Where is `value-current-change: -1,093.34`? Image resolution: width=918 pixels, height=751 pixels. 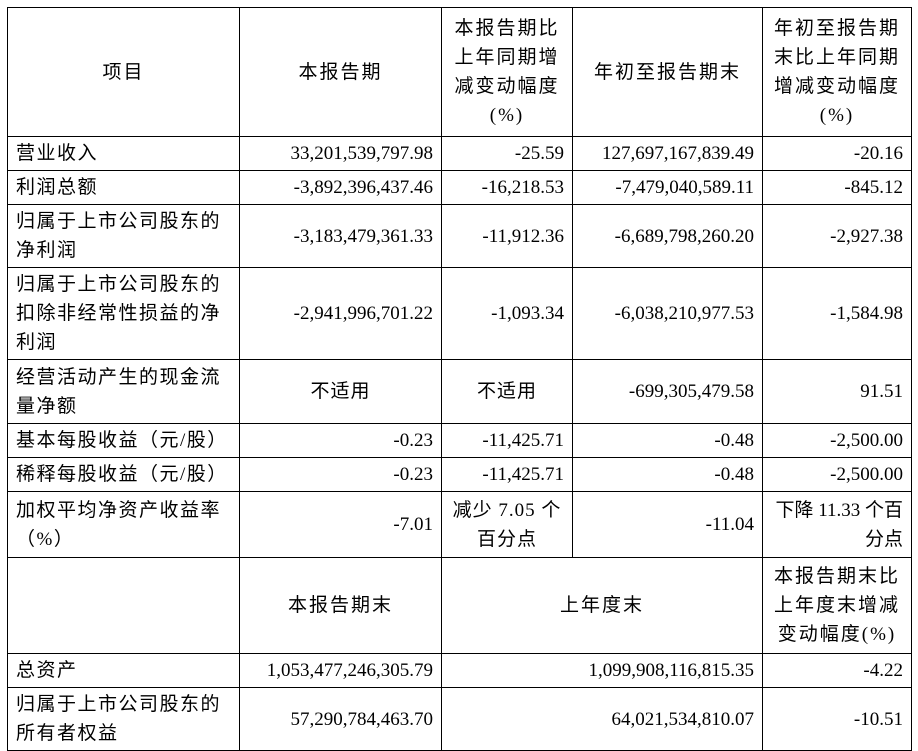
value-current-change: -1,093.34 is located at coordinates (507, 313).